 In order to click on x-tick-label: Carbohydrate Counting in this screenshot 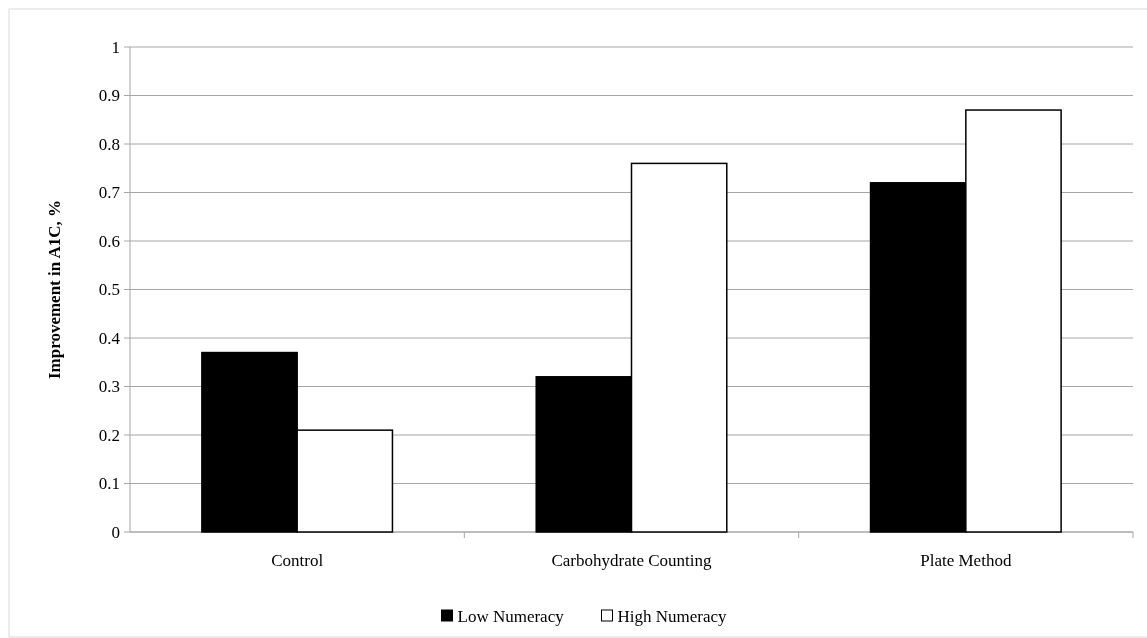, I will do `click(632, 560)`.